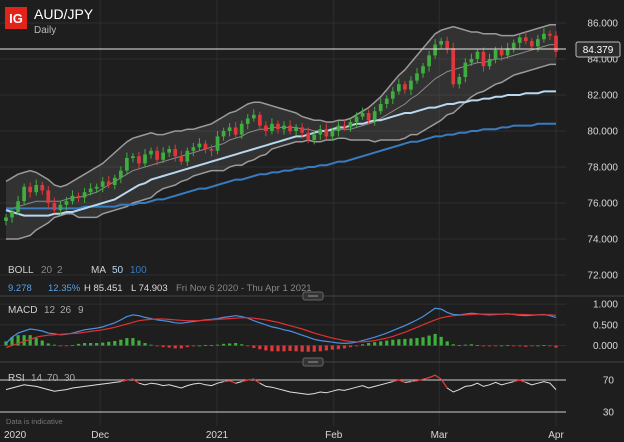 This screenshot has width=624, height=442. Describe the element at coordinates (77, 270) in the screenshot. I see `boll-ma-legend: BOLL 20 2 MA 50 100` at that location.